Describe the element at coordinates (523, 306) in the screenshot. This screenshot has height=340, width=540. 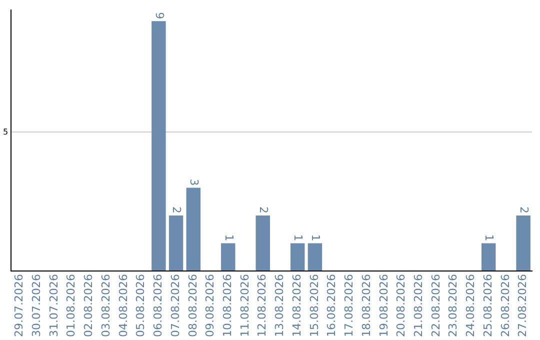
I see `x-tick-label: 27.08.2026` at that location.